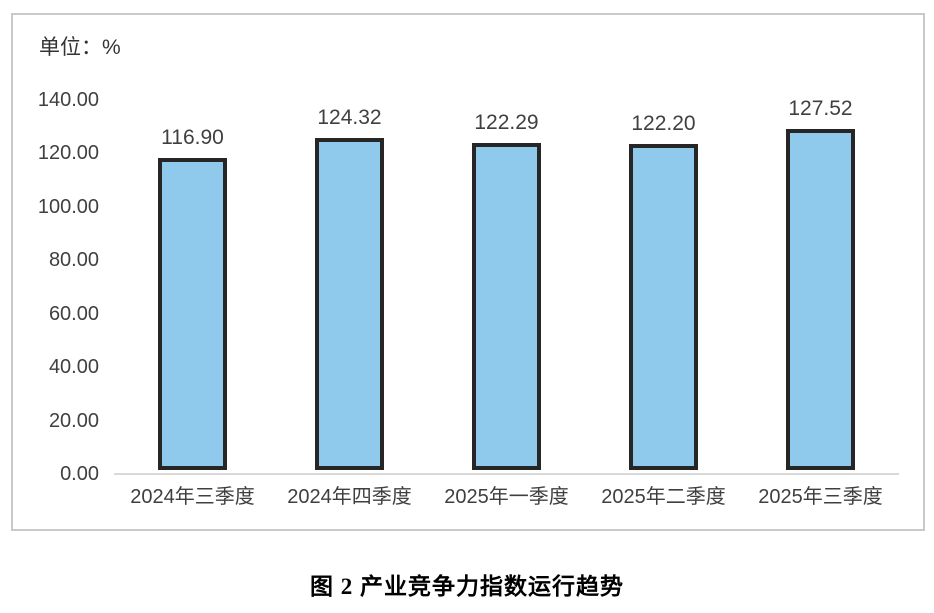 Image resolution: width=934 pixels, height=613 pixels. I want to click on y-axis-tick-label: 140.00, so click(68, 100).